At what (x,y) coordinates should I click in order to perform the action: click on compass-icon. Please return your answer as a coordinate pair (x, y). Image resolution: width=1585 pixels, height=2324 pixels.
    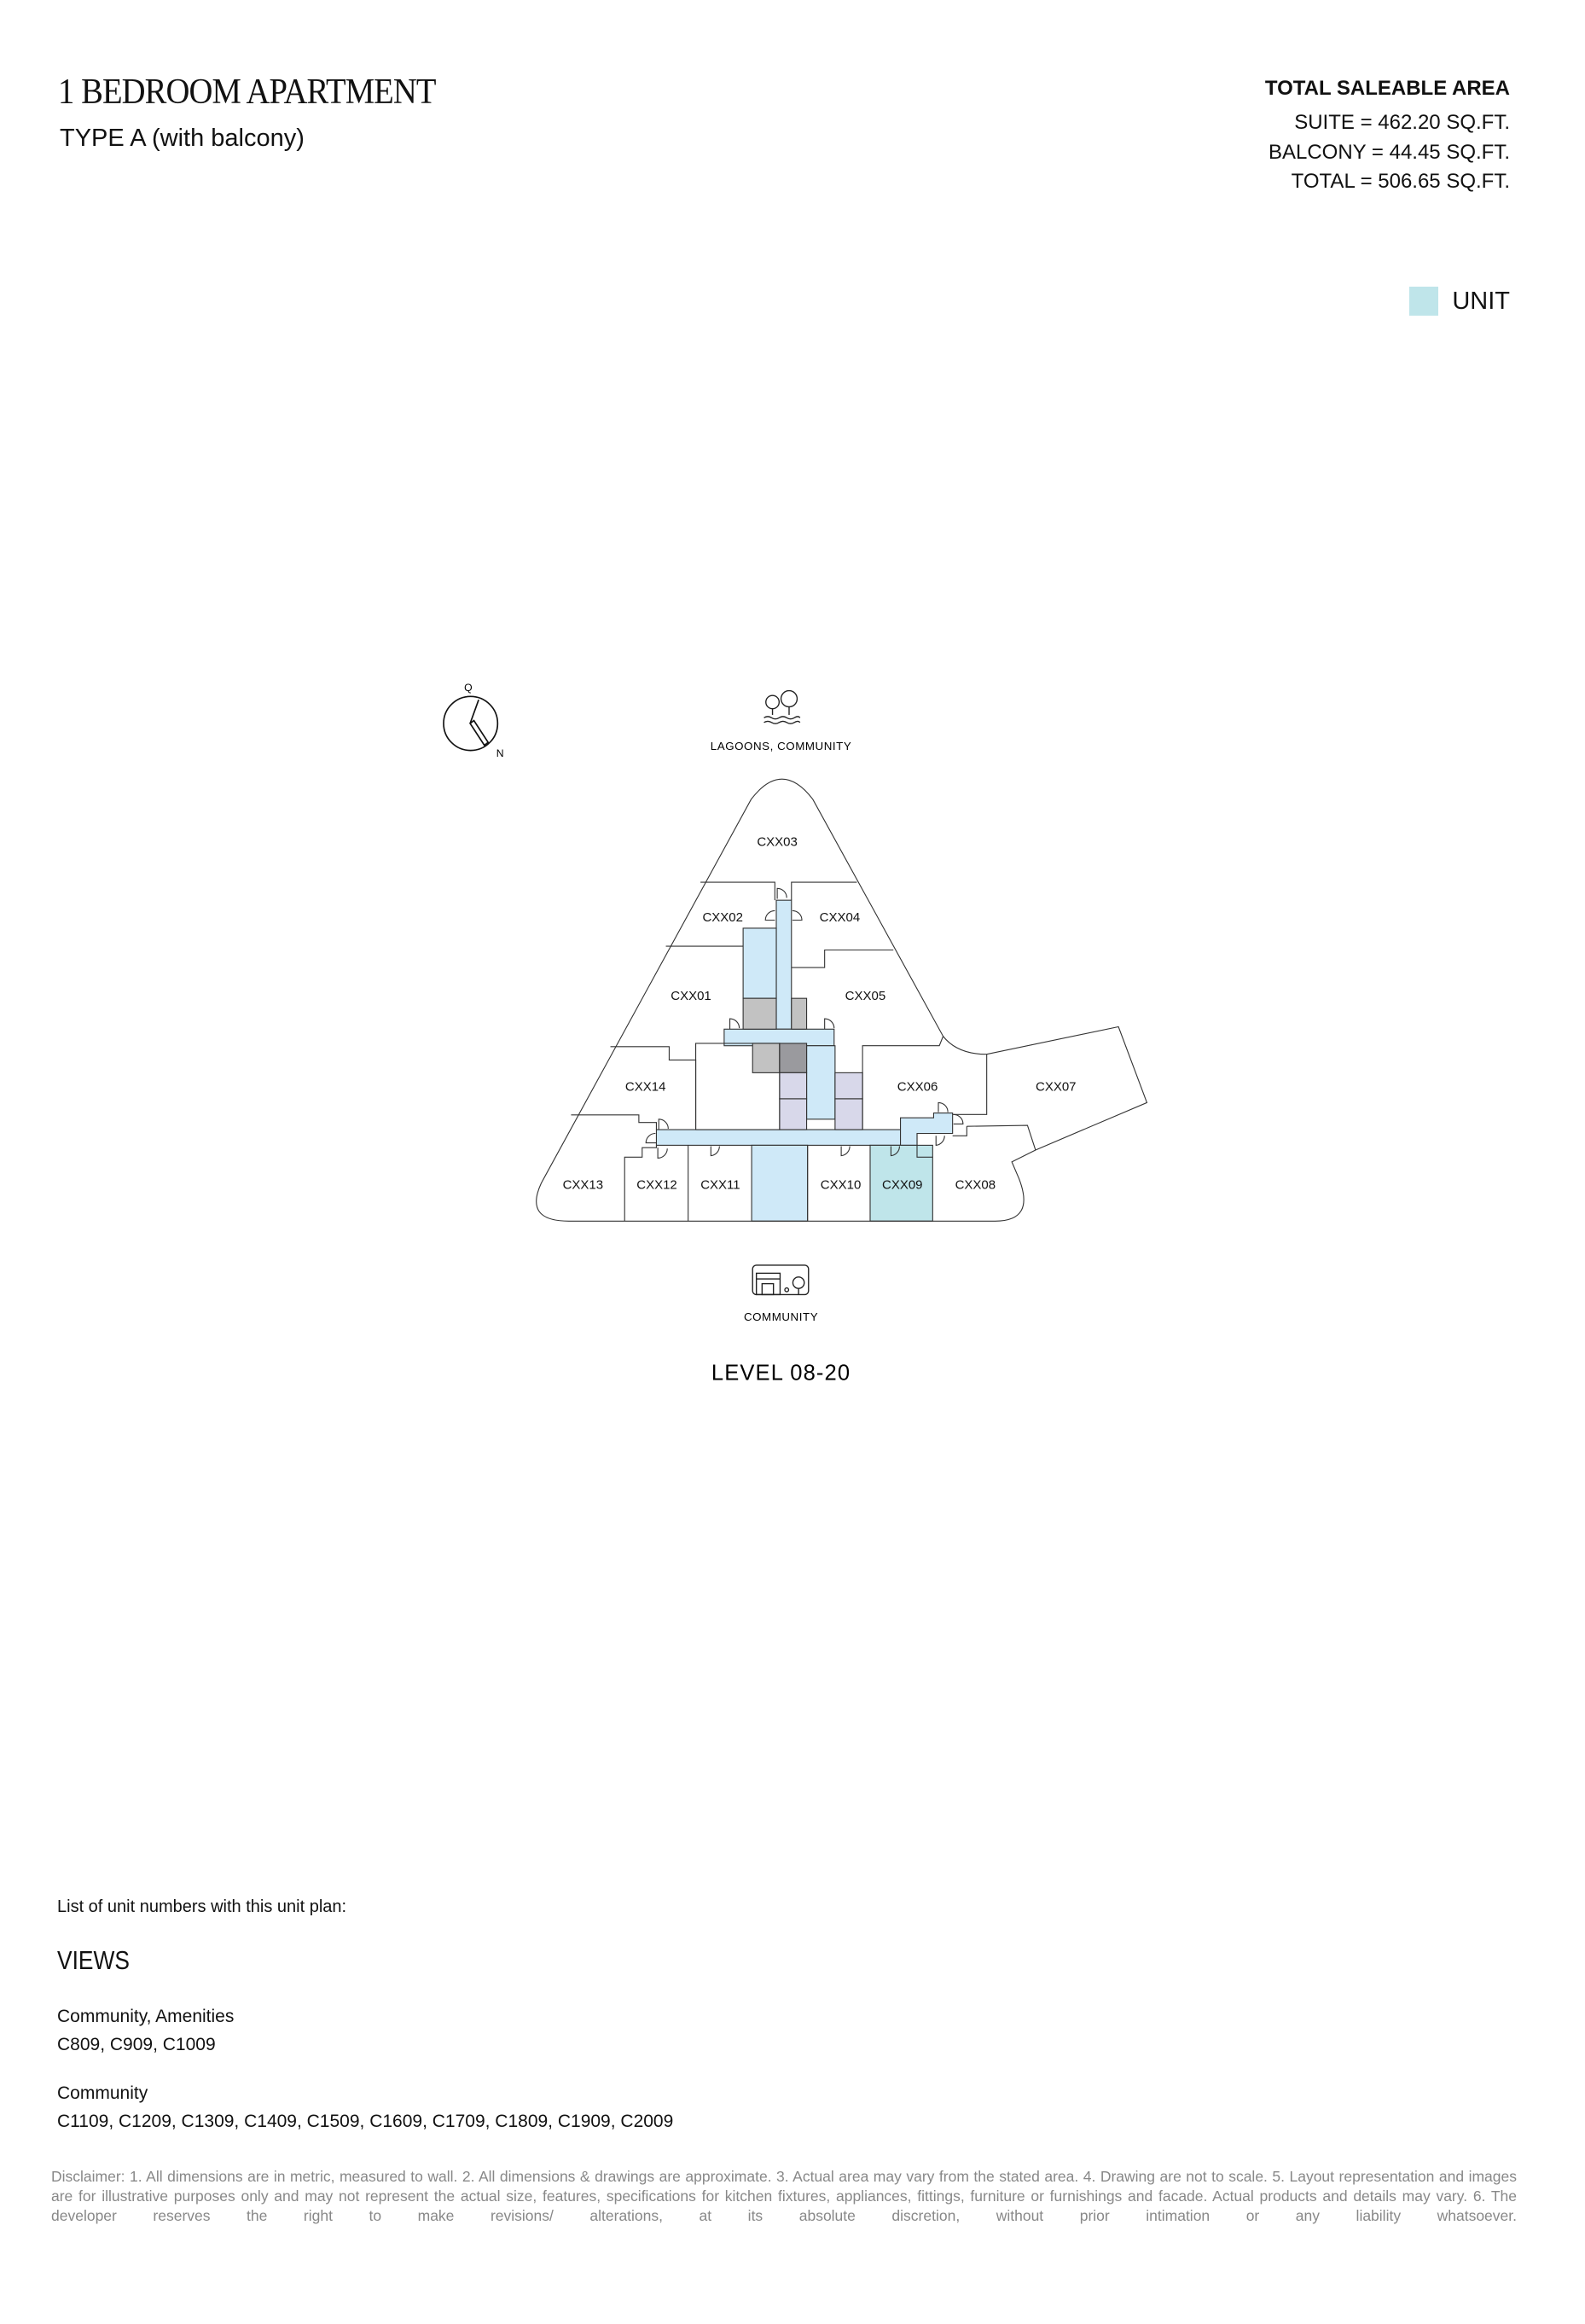
    Looking at the image, I should click on (471, 723).